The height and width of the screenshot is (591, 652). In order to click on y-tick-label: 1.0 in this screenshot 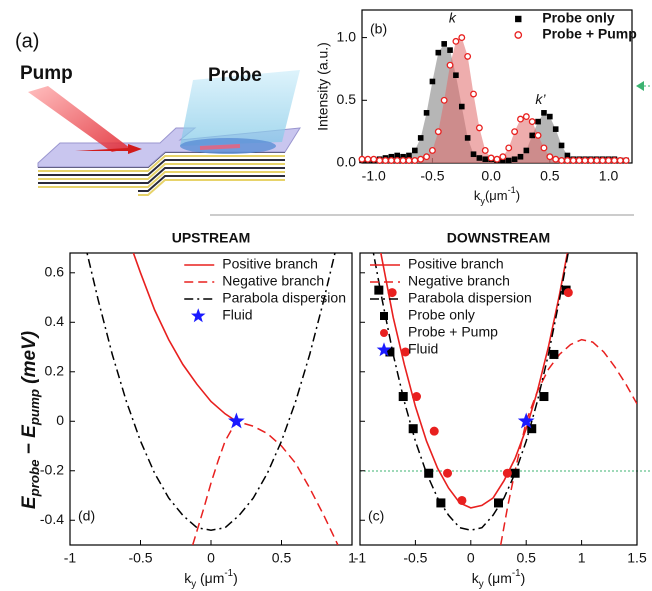, I will do `click(347, 36)`.